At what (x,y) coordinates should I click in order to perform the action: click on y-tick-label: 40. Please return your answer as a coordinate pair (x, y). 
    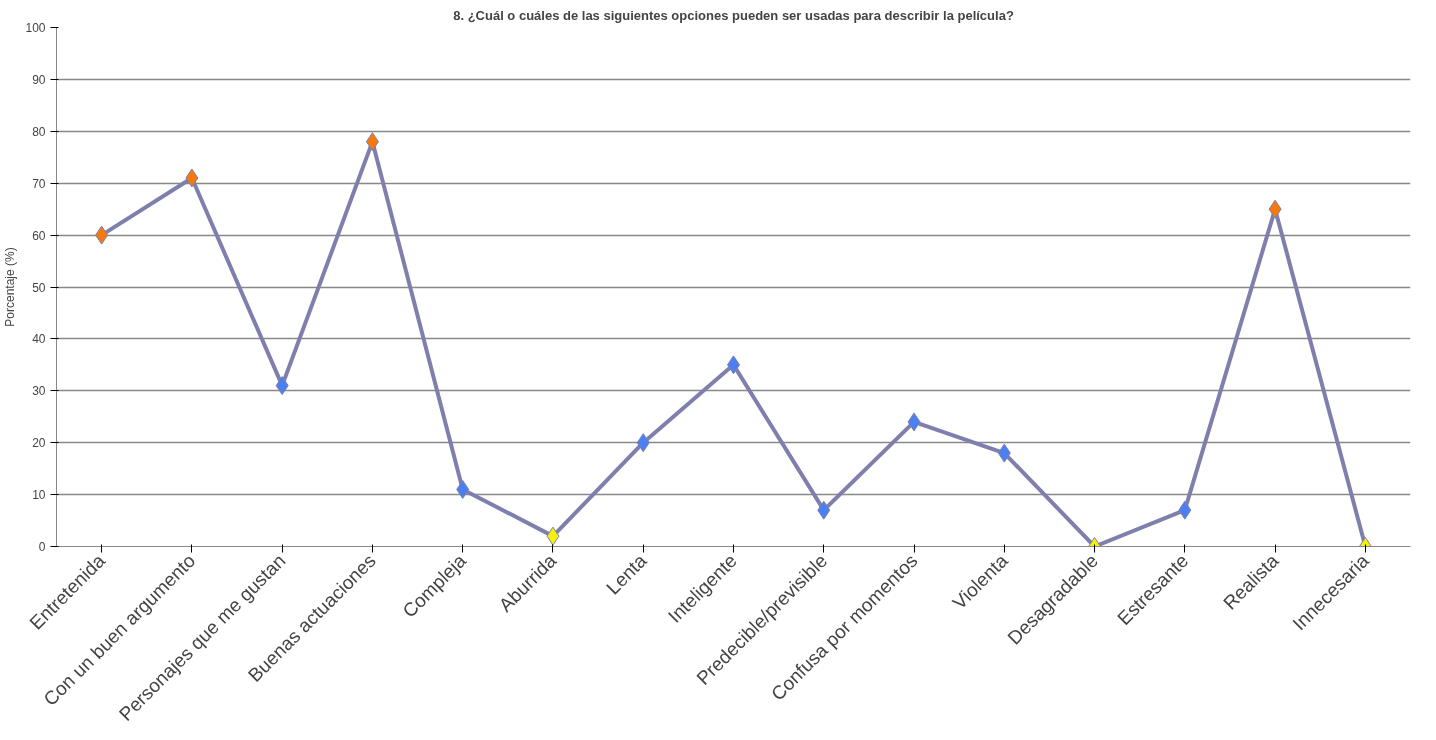
    Looking at the image, I should click on (39, 339).